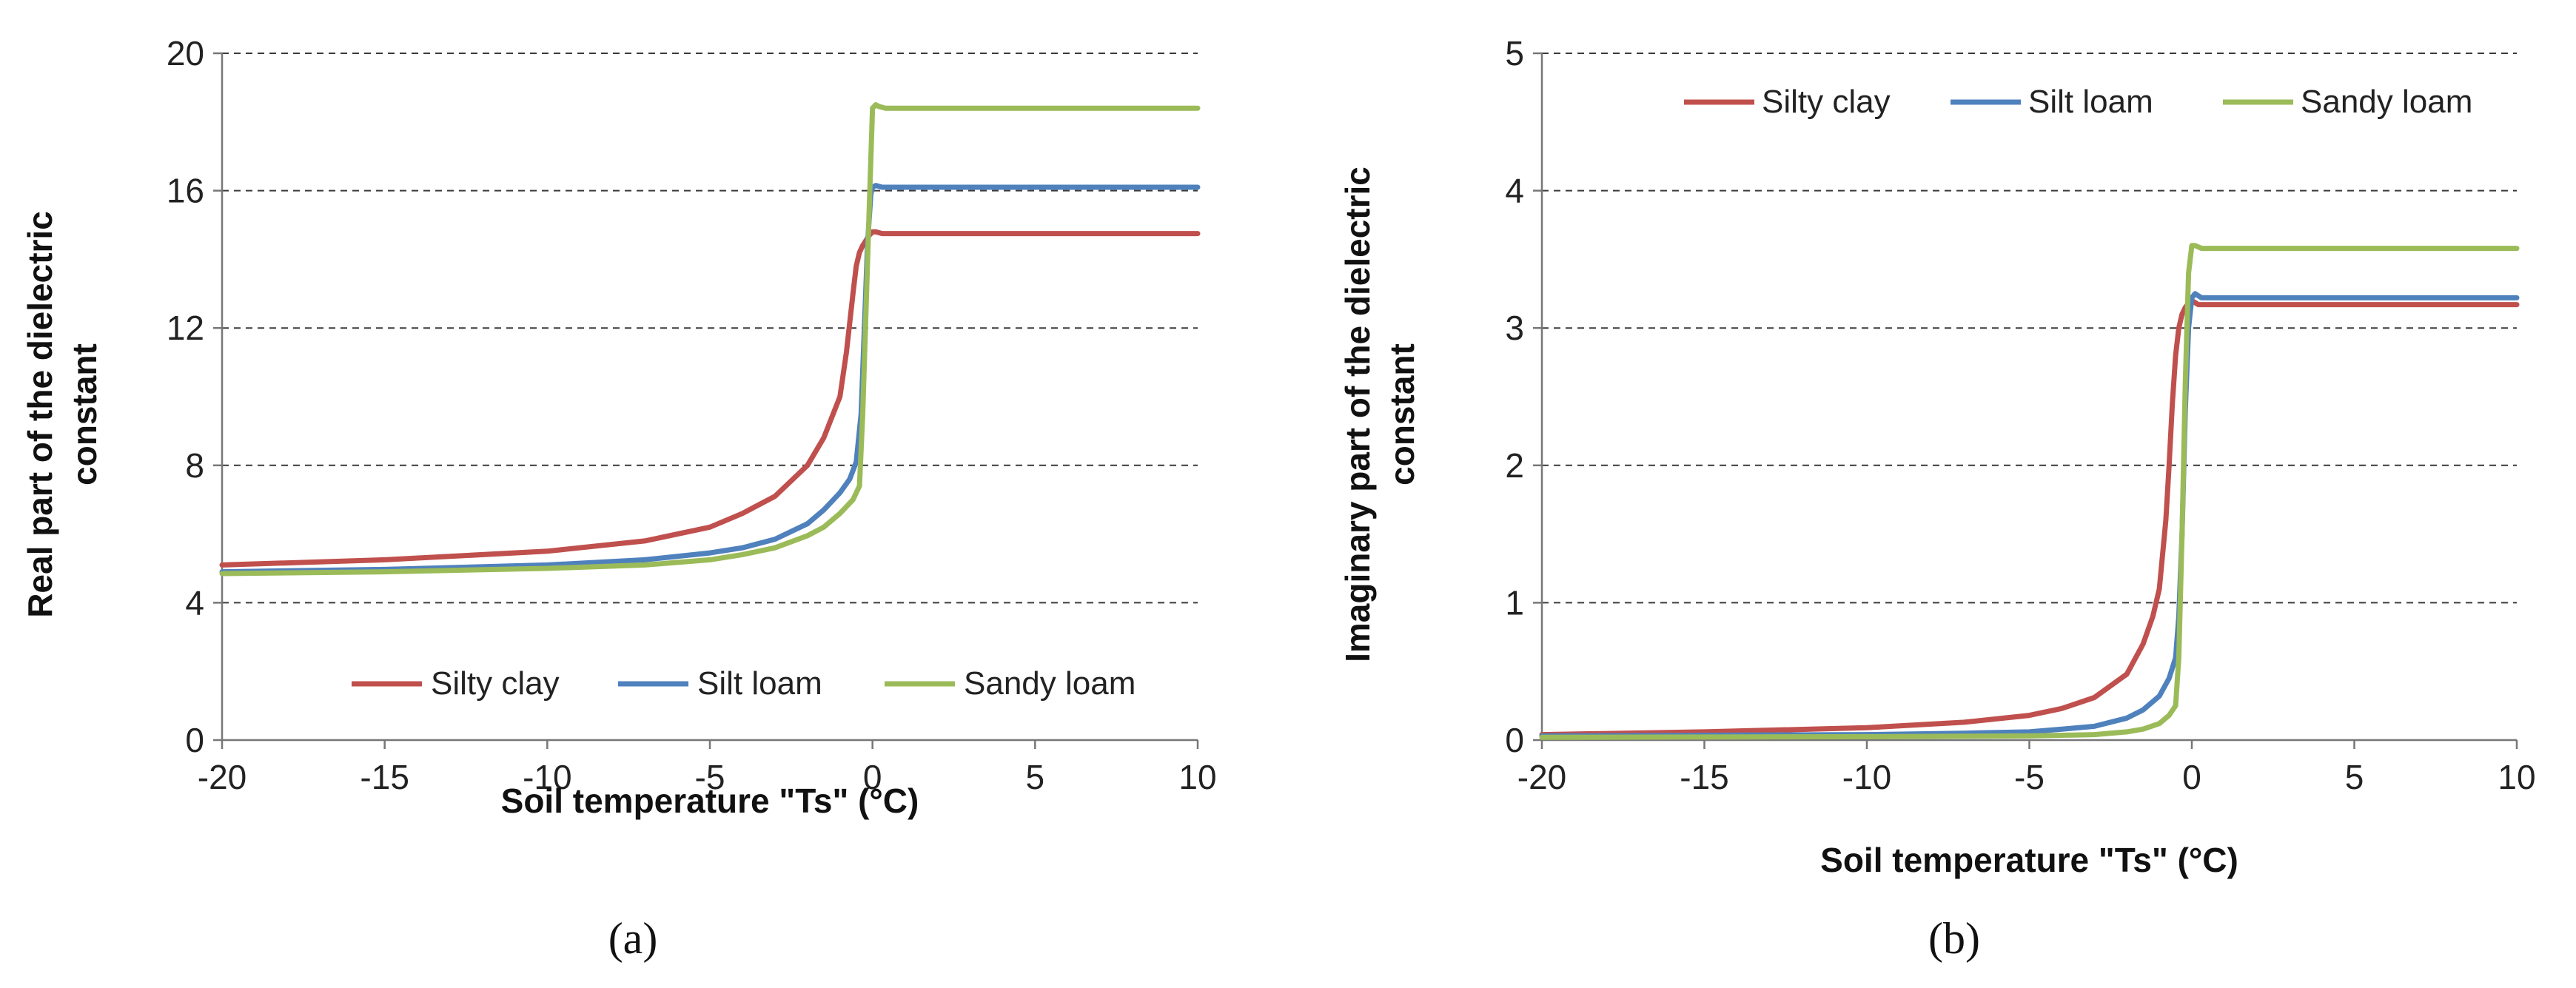 This screenshot has height=988, width=2576. What do you see at coordinates (710, 398) in the screenshot?
I see `series-line-silty-clay` at bounding box center [710, 398].